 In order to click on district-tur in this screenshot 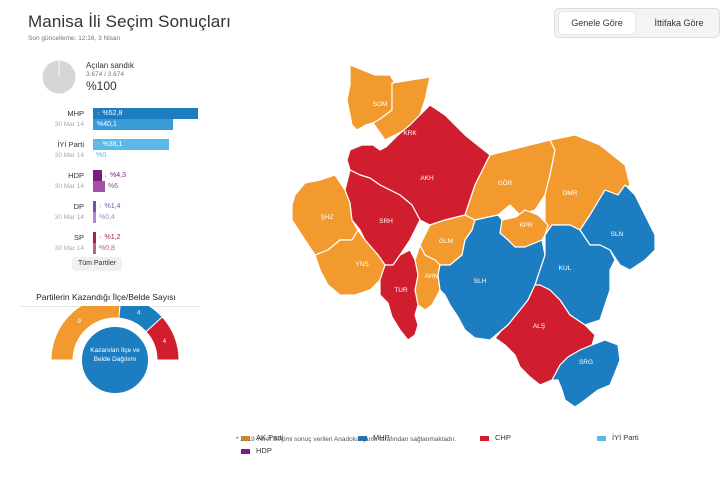, I will do `click(399, 295)`.